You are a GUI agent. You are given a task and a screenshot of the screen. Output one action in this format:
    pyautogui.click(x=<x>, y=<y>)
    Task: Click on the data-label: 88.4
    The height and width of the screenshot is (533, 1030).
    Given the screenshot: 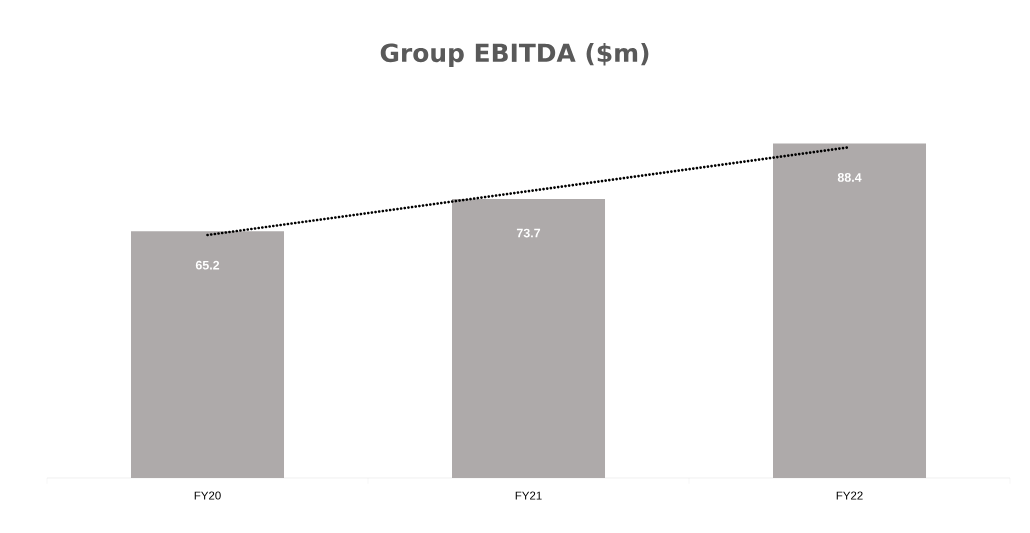 What is the action you would take?
    pyautogui.click(x=849, y=177)
    